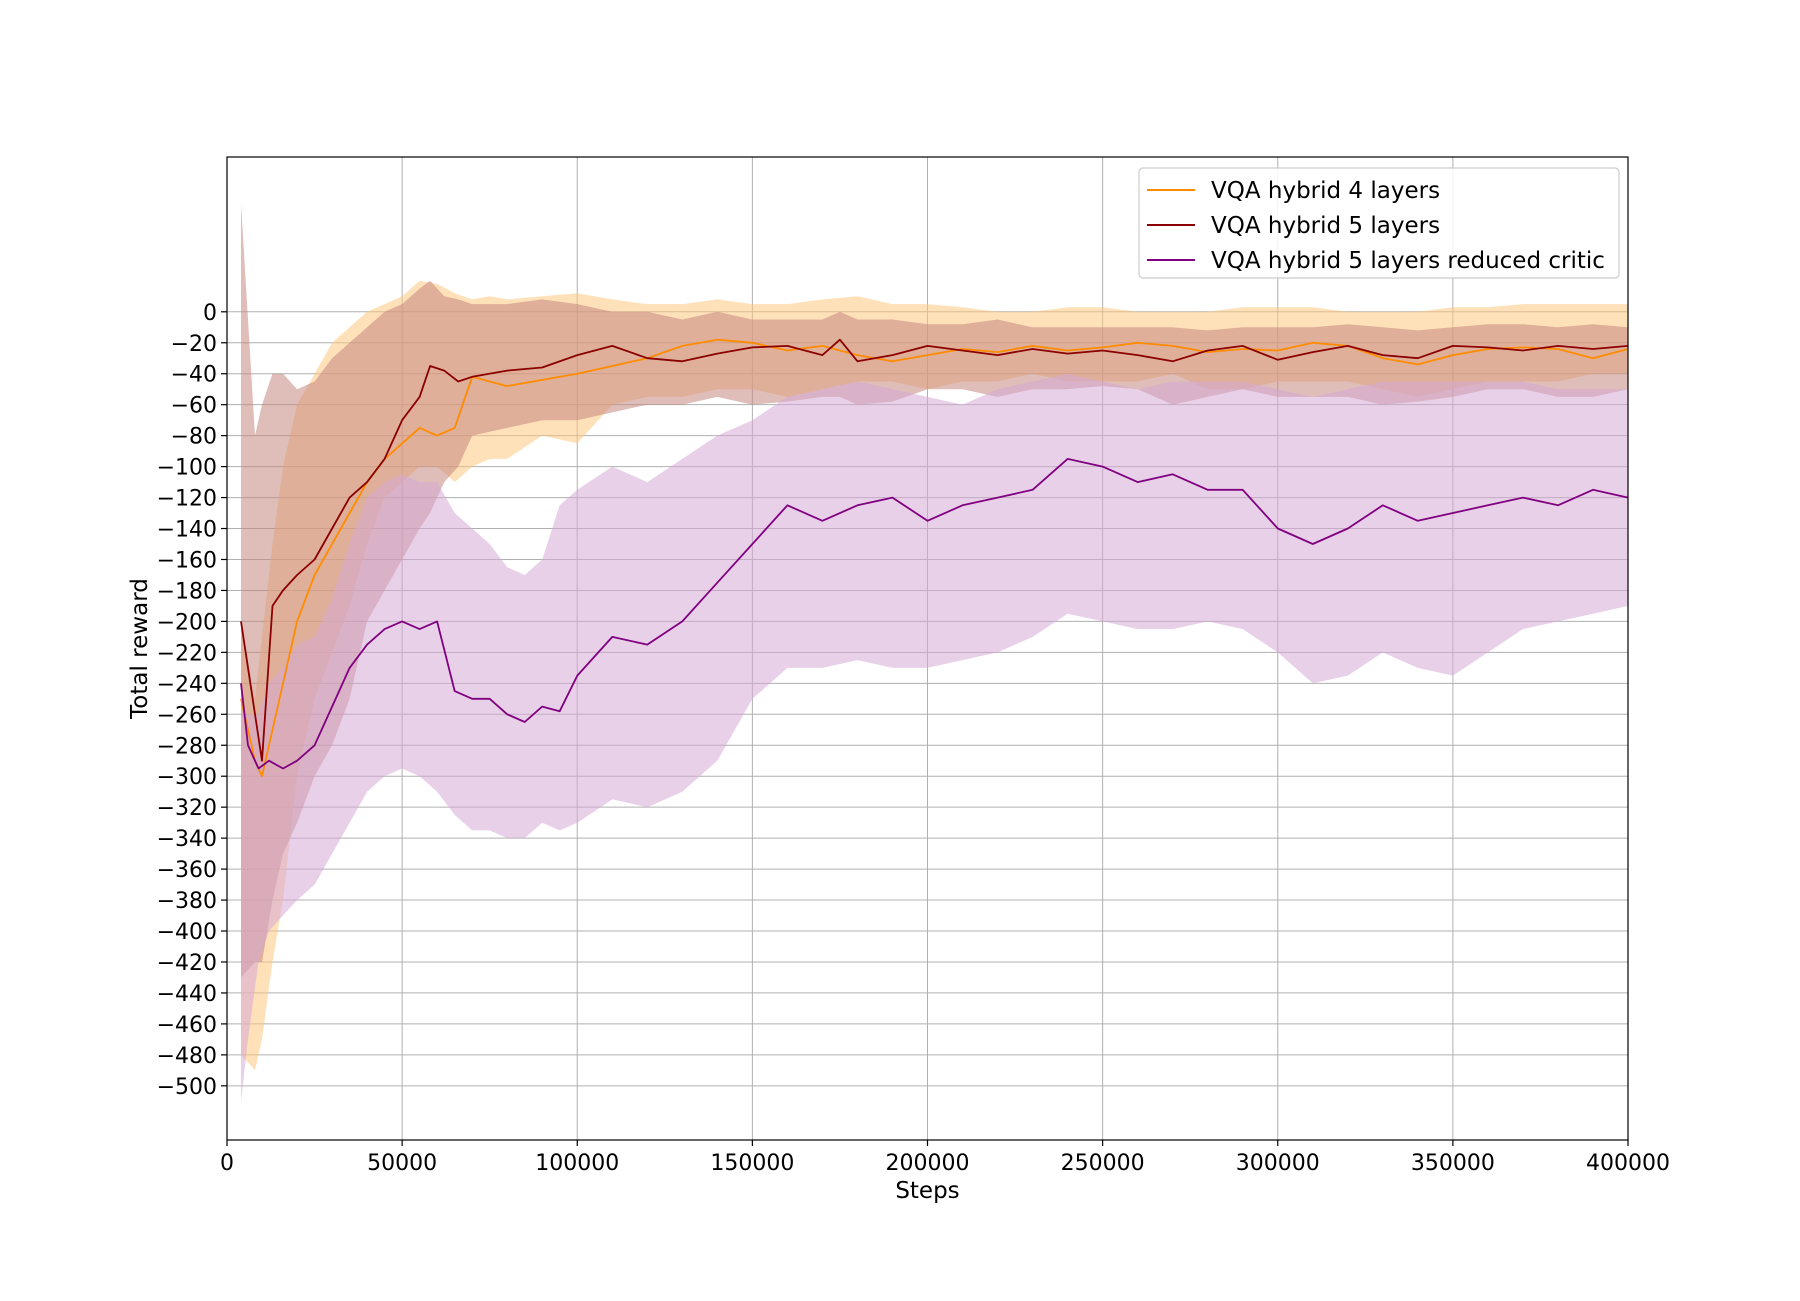 Image resolution: width=1800 pixels, height=1301 pixels. I want to click on y-tick-label: −460, so click(187, 1025).